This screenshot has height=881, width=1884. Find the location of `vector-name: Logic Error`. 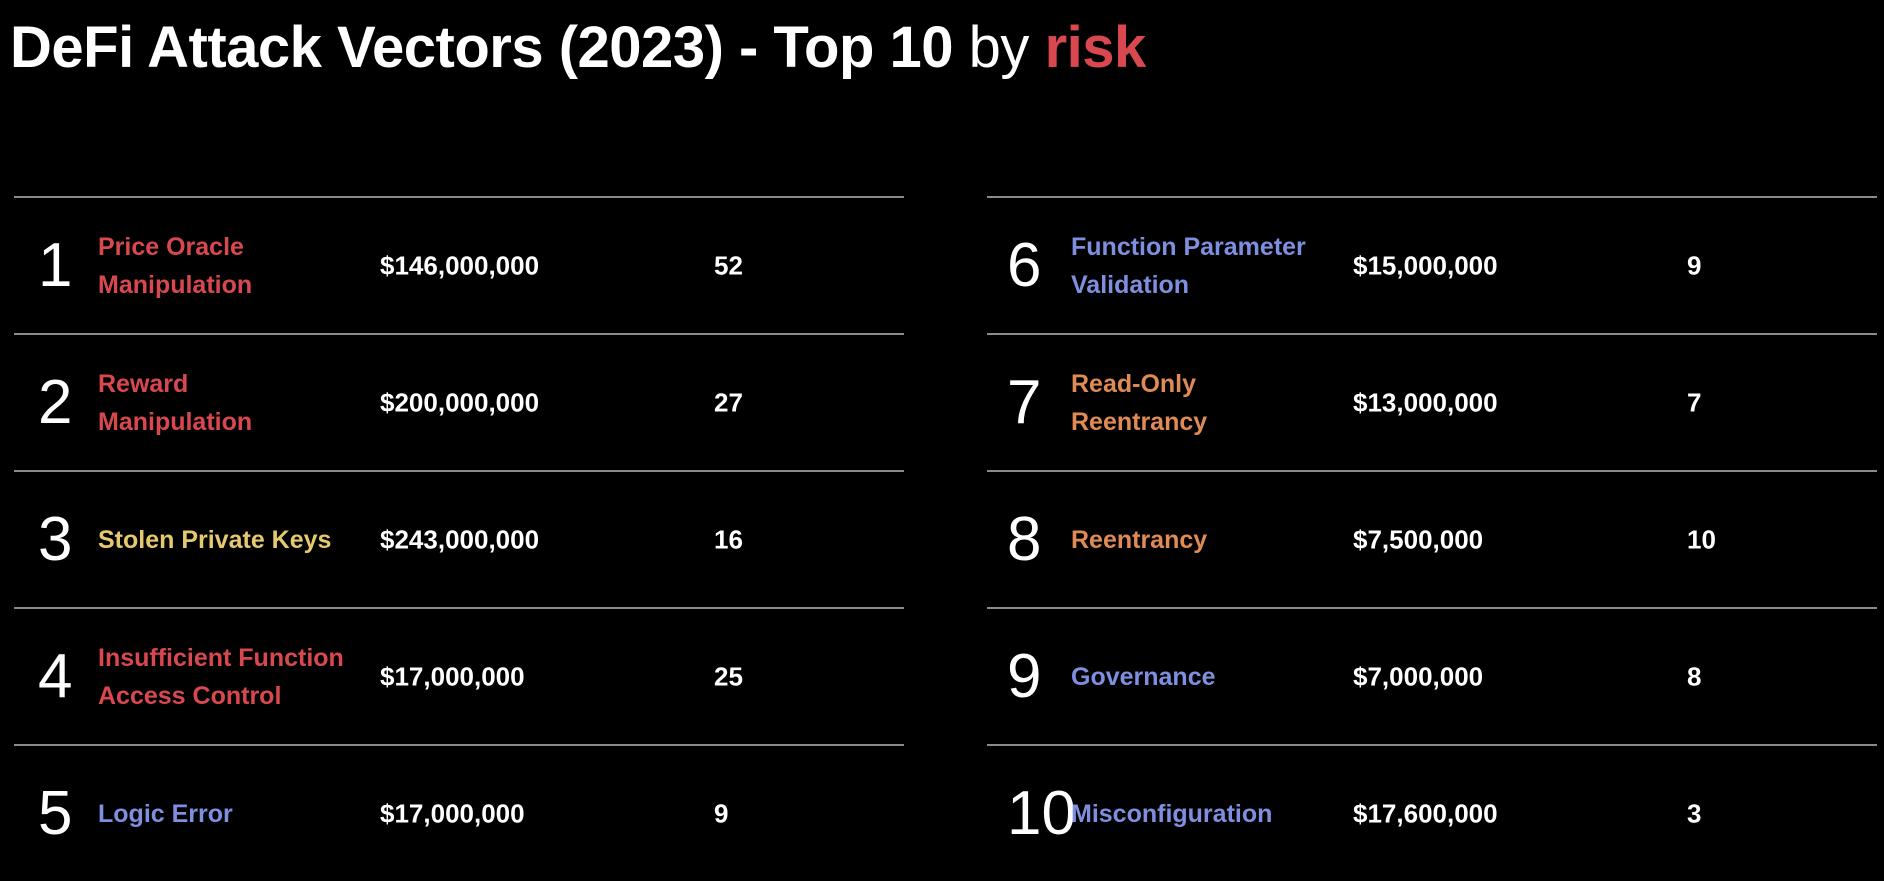

vector-name: Logic Error is located at coordinates (165, 813).